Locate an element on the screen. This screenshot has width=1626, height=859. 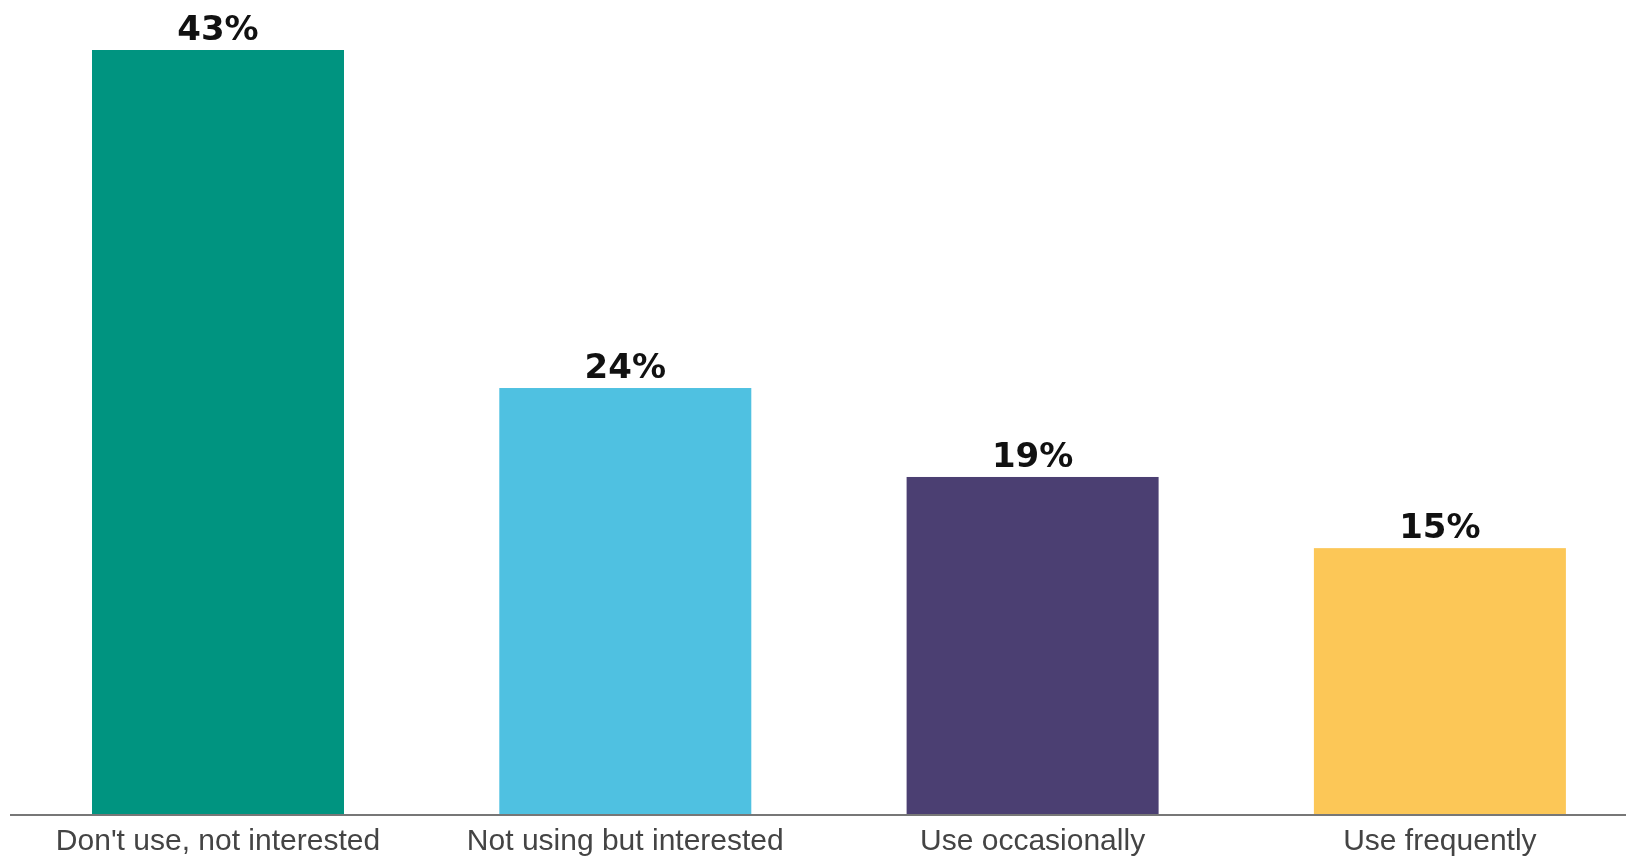
x-tick-label: Use occasionally is located at coordinates (1033, 839).